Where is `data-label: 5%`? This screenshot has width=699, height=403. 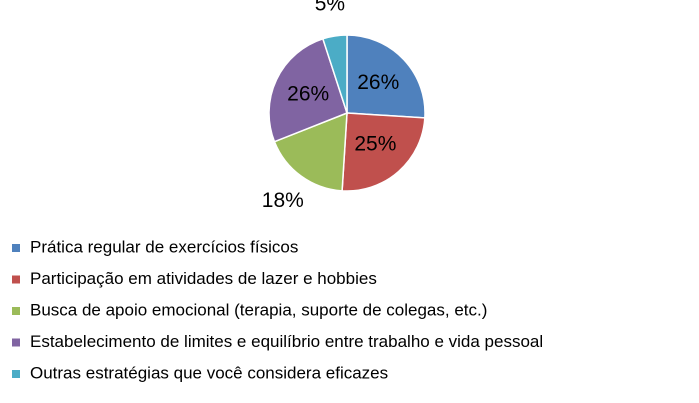
data-label: 5% is located at coordinates (330, 8).